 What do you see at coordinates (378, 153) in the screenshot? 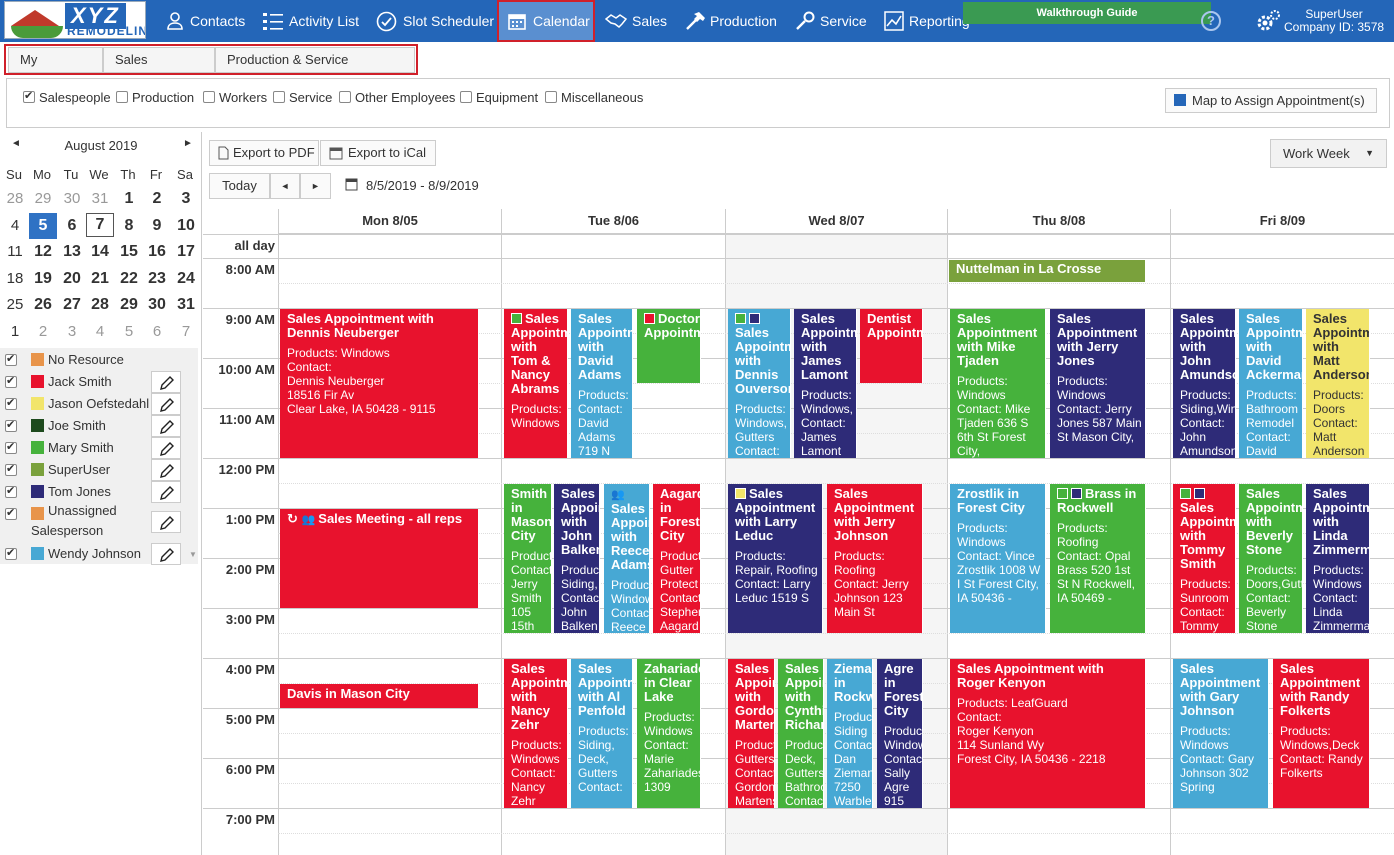
I see `export-ical-button: Export to iCal` at bounding box center [378, 153].